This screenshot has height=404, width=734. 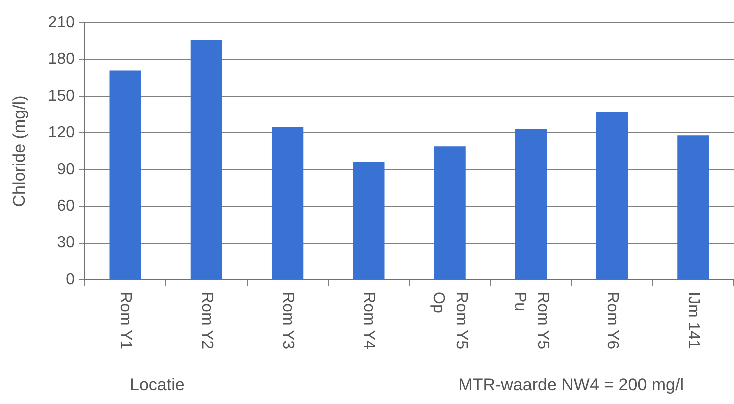 I want to click on y-tick-label: 180, so click(x=62, y=59).